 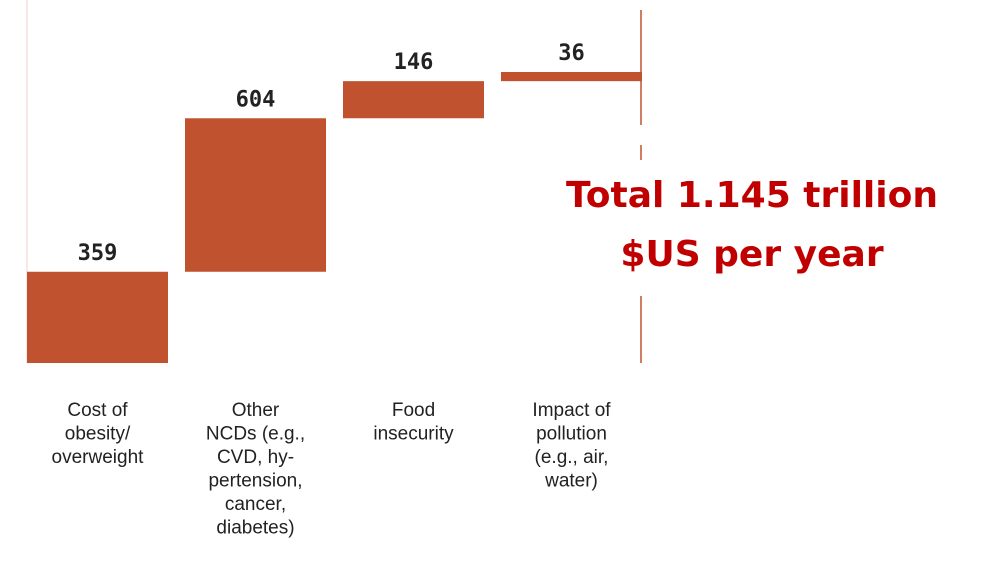 What do you see at coordinates (413, 434) in the screenshot?
I see `x-tick-label: insecurity` at bounding box center [413, 434].